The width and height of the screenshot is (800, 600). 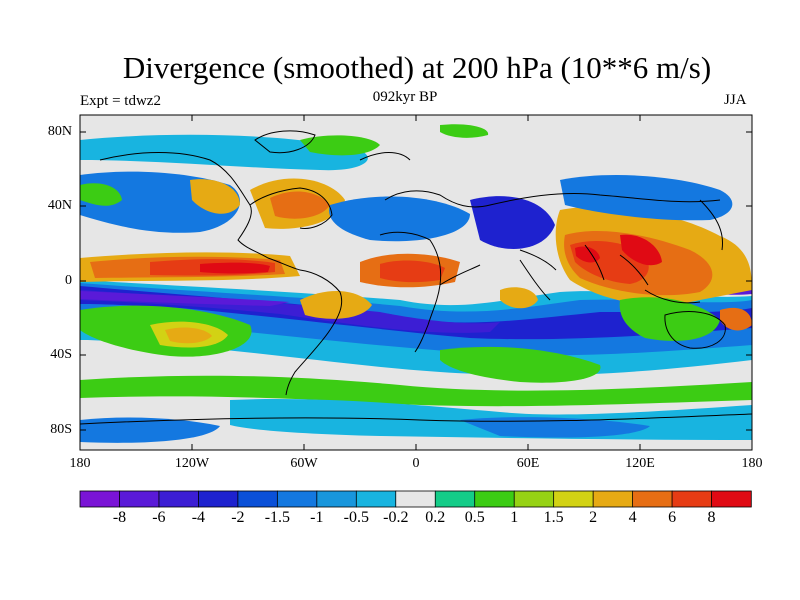 What do you see at coordinates (120, 101) in the screenshot?
I see `experiment-label: Expt = tdwz2` at bounding box center [120, 101].